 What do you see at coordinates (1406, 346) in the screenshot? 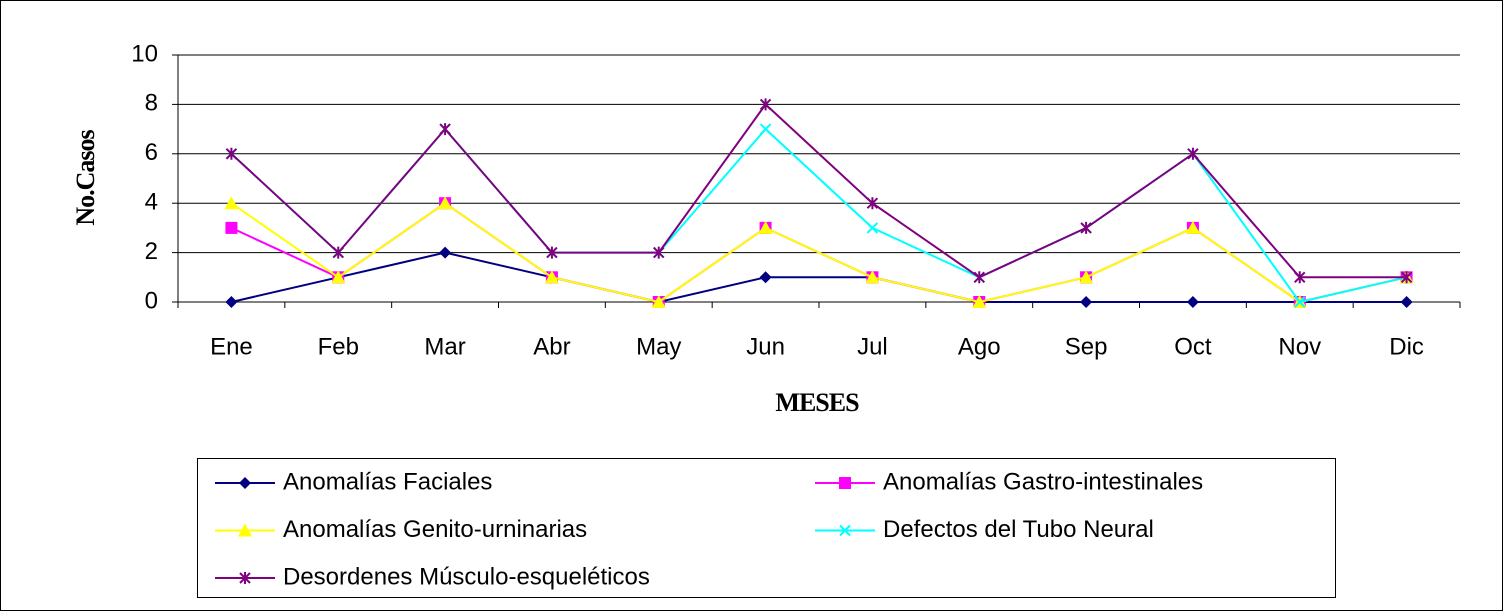
I see `x-tick-label: Dic` at bounding box center [1406, 346].